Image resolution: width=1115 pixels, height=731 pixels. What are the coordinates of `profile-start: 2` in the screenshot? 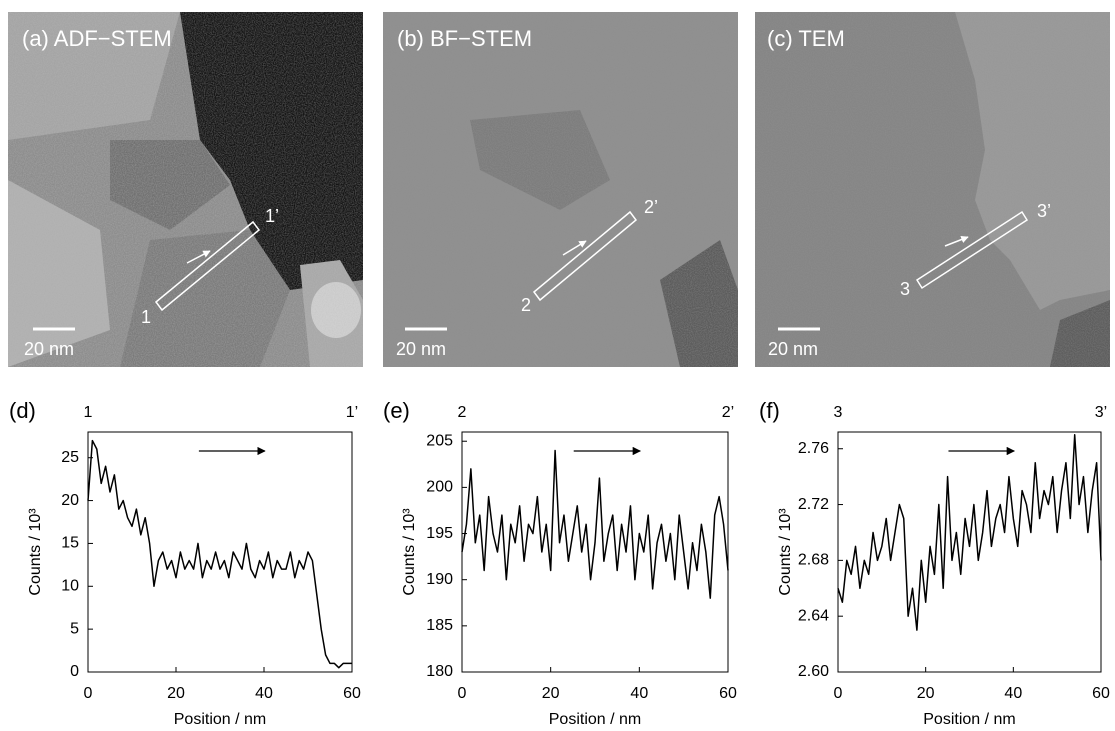 It's located at (526, 305).